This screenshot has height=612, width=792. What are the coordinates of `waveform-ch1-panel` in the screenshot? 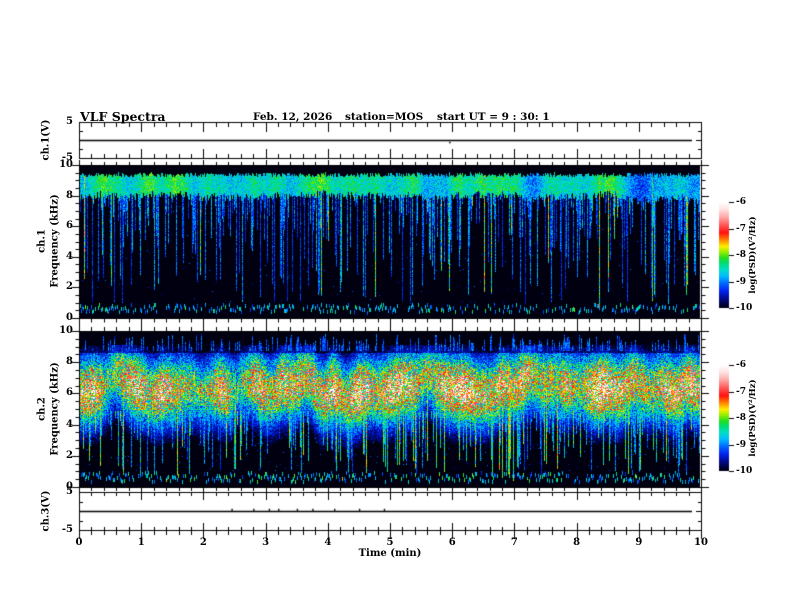 It's located at (390, 140).